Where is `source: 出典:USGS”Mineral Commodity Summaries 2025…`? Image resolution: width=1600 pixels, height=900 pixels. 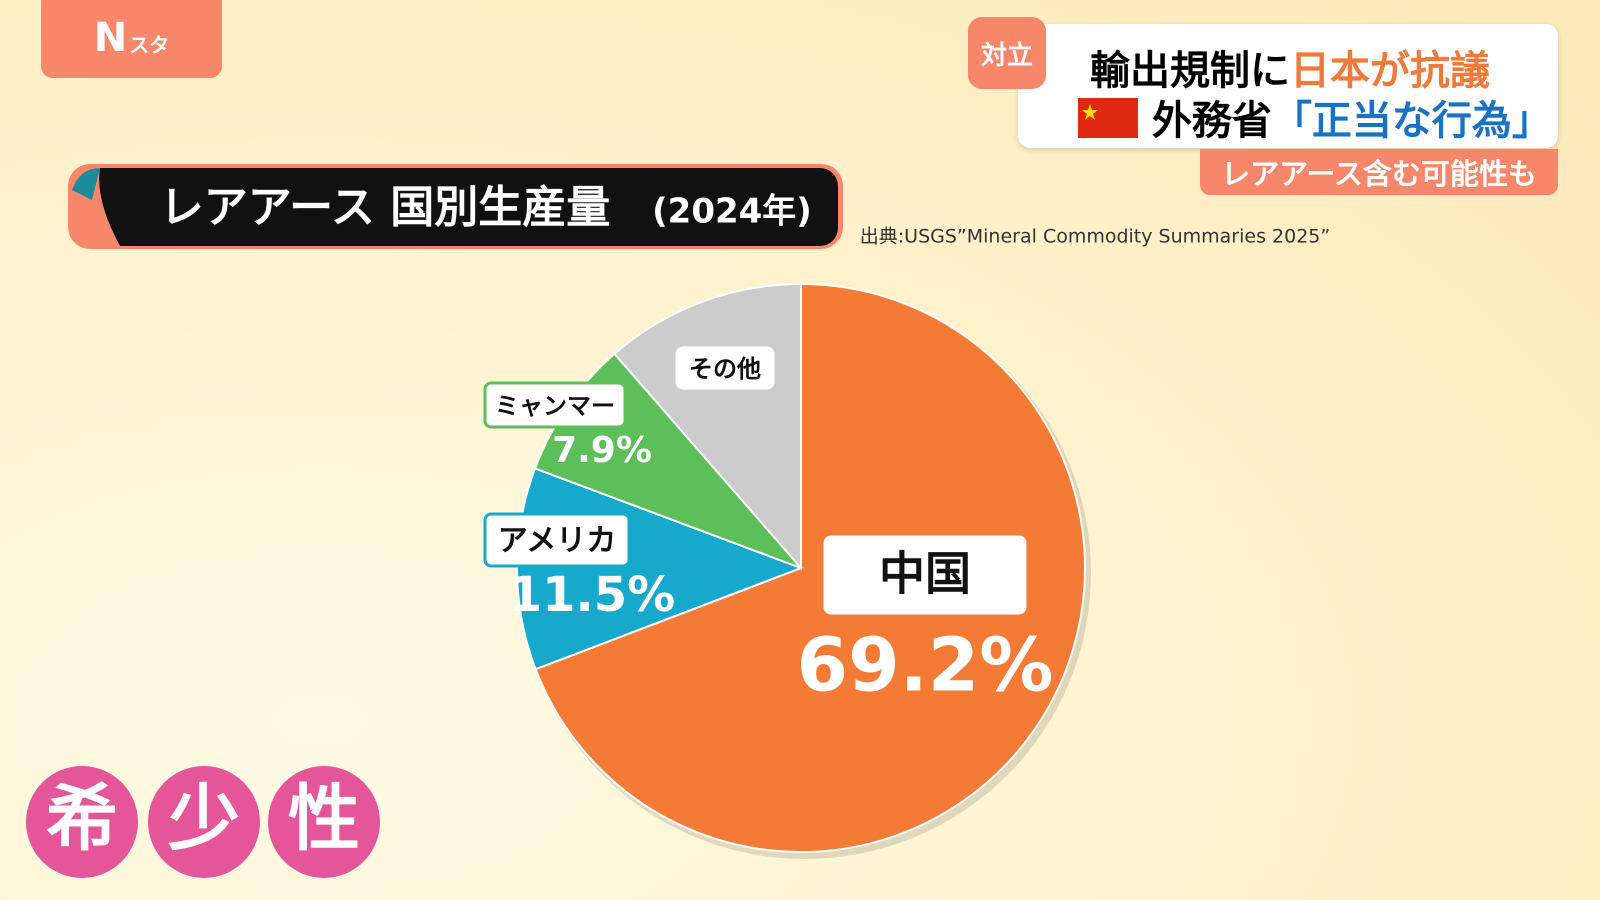
source: 出典:USGS”Mineral Commodity Summaries 2025… is located at coordinates (1095, 237).